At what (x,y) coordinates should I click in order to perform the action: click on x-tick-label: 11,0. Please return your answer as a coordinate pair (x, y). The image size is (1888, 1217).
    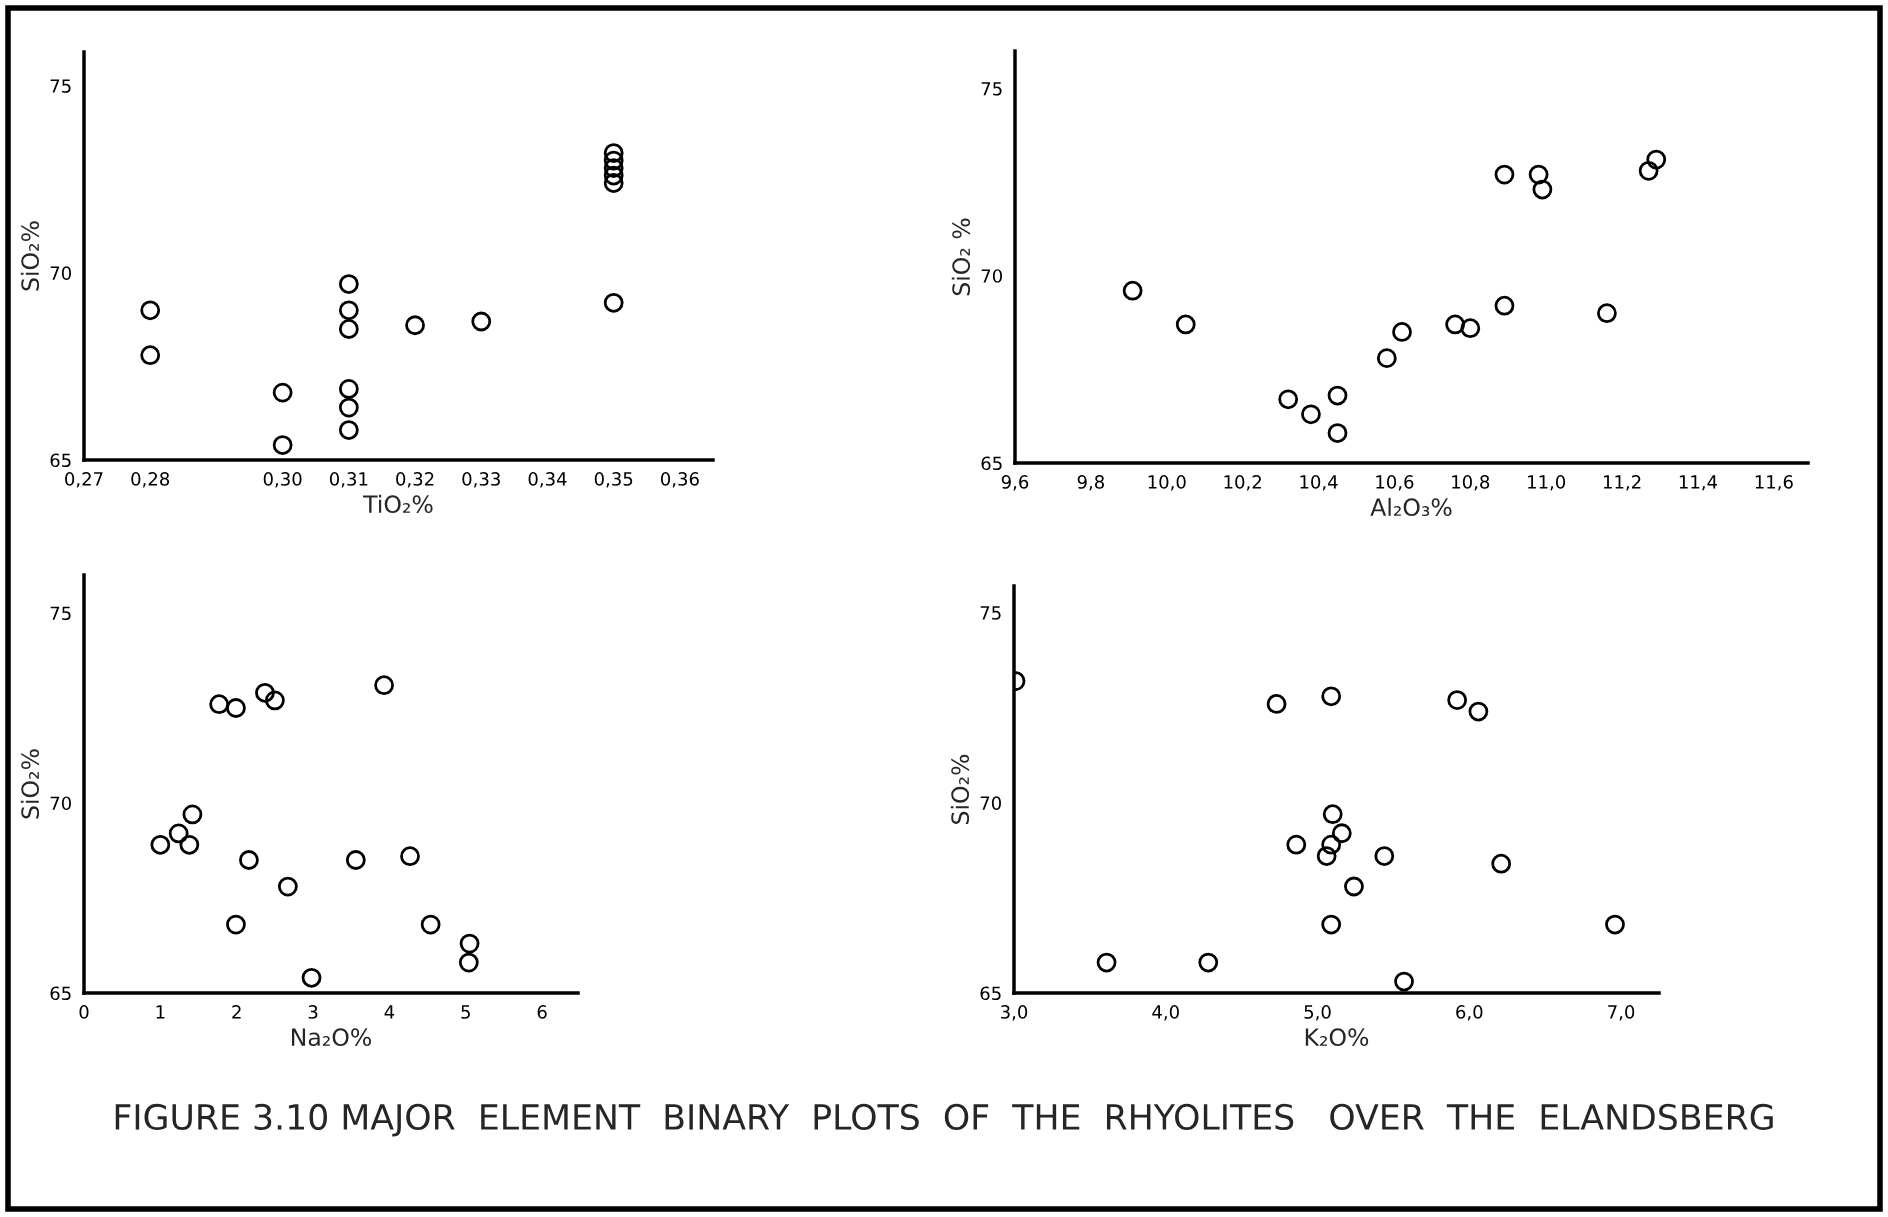
    Looking at the image, I should click on (1547, 483).